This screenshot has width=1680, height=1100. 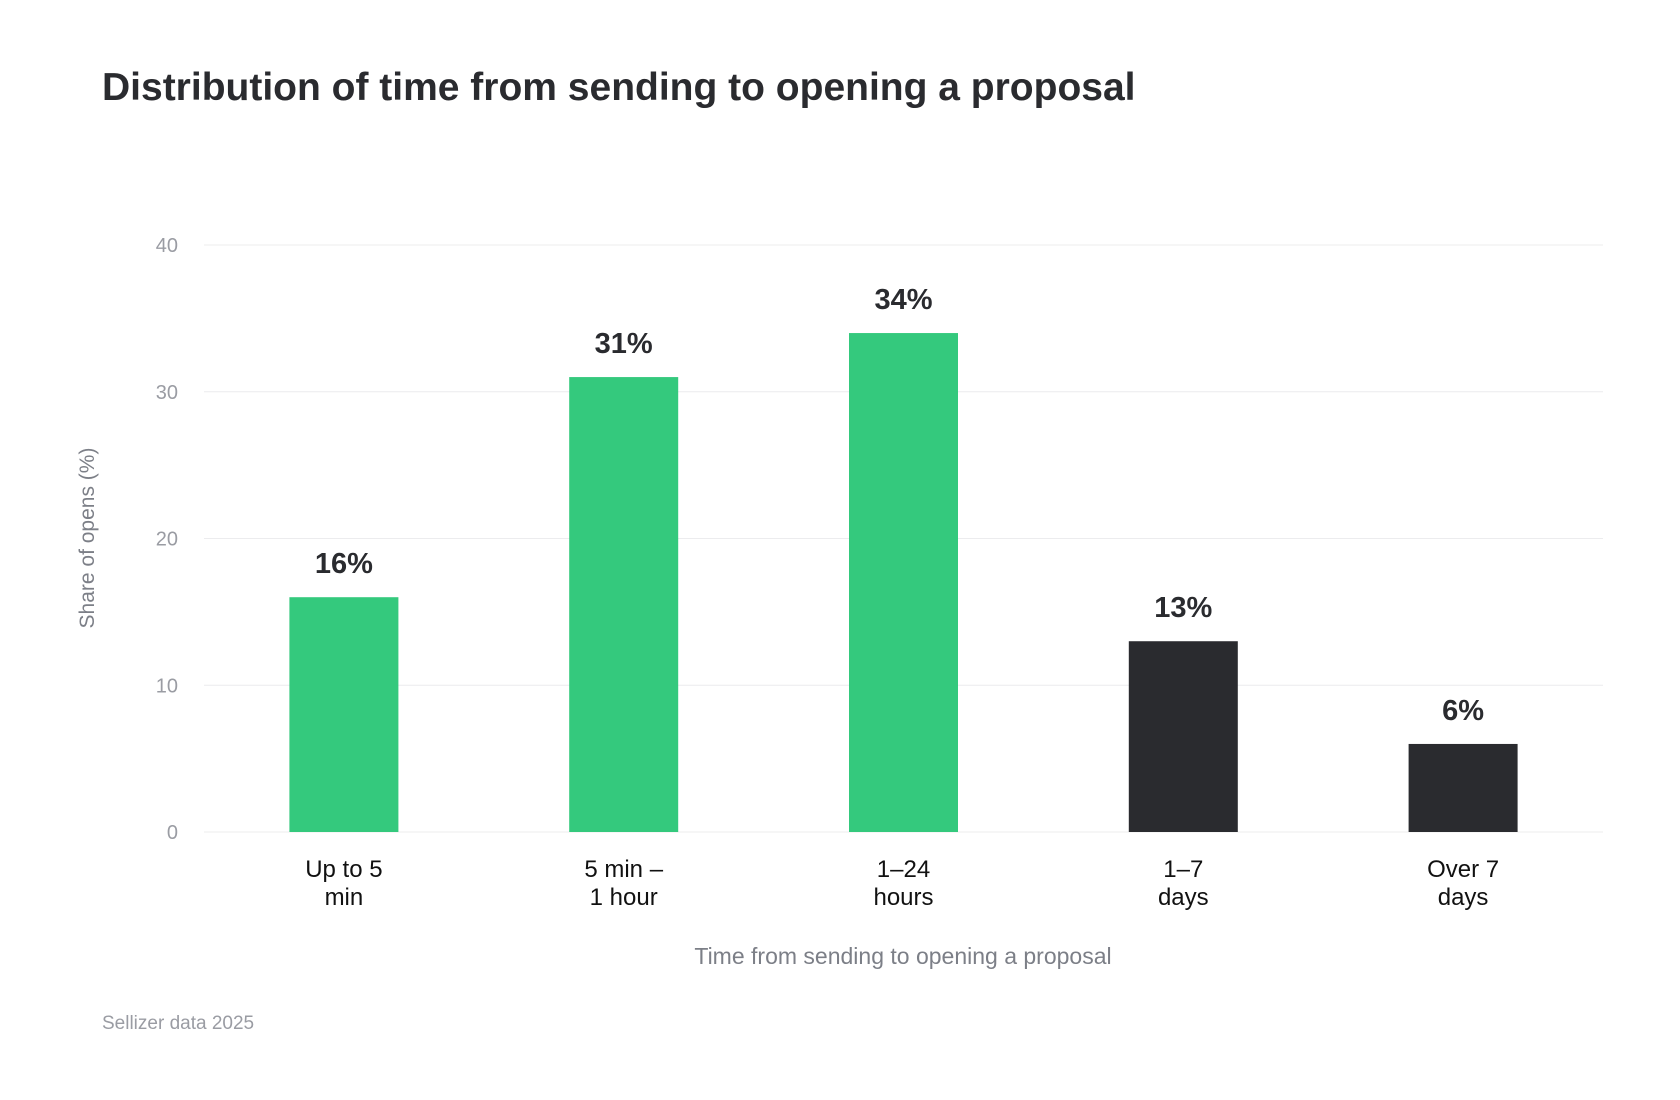 What do you see at coordinates (902, 956) in the screenshot?
I see `x-axis-label: Time from sending to opening a proposal` at bounding box center [902, 956].